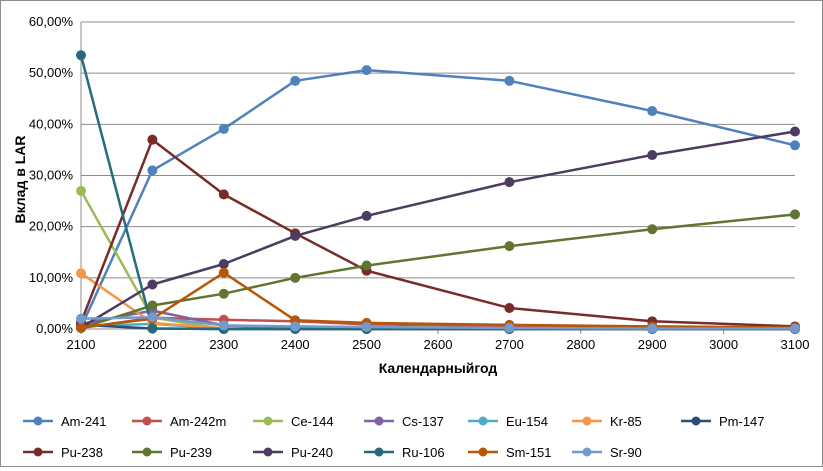 The image size is (823, 471). I want to click on legend-item: Ru-106, so click(404, 452).